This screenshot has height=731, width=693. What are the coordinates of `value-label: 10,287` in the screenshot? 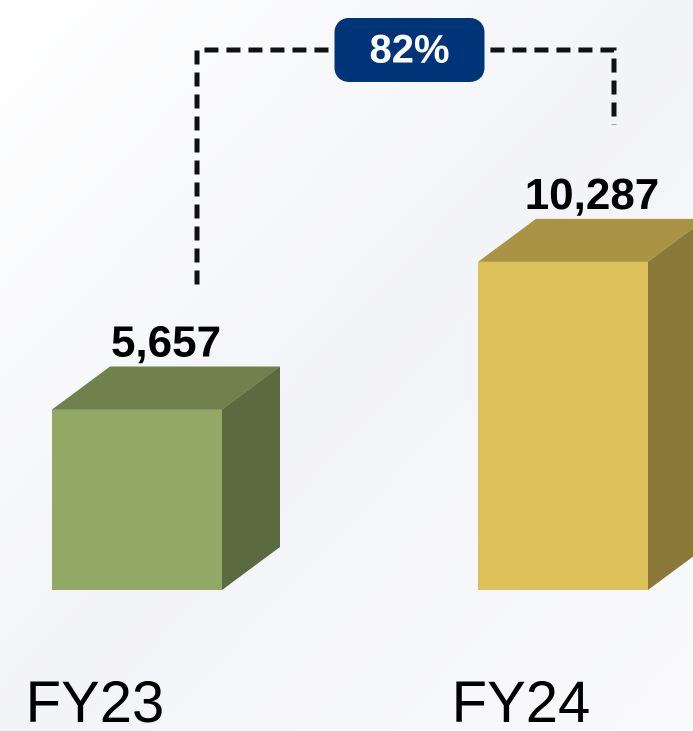 It's located at (592, 194).